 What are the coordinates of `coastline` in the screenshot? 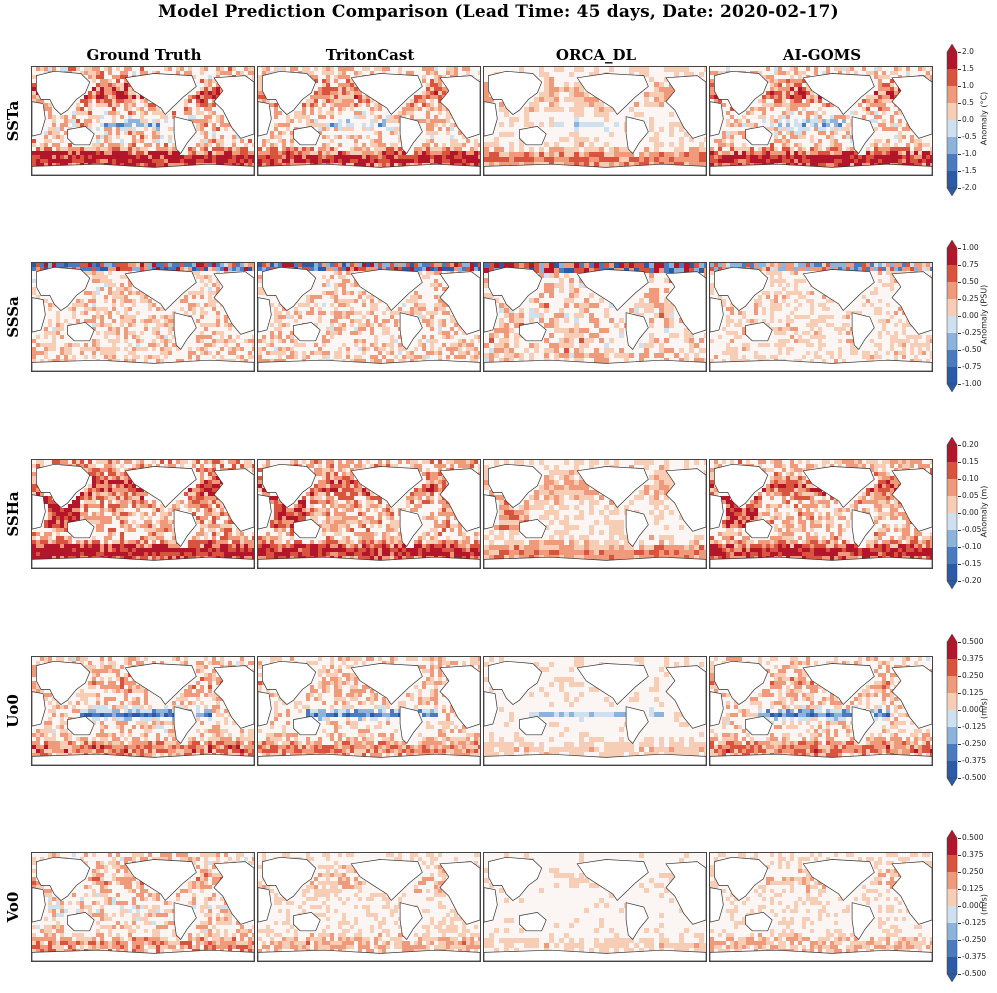 It's located at (515, 288).